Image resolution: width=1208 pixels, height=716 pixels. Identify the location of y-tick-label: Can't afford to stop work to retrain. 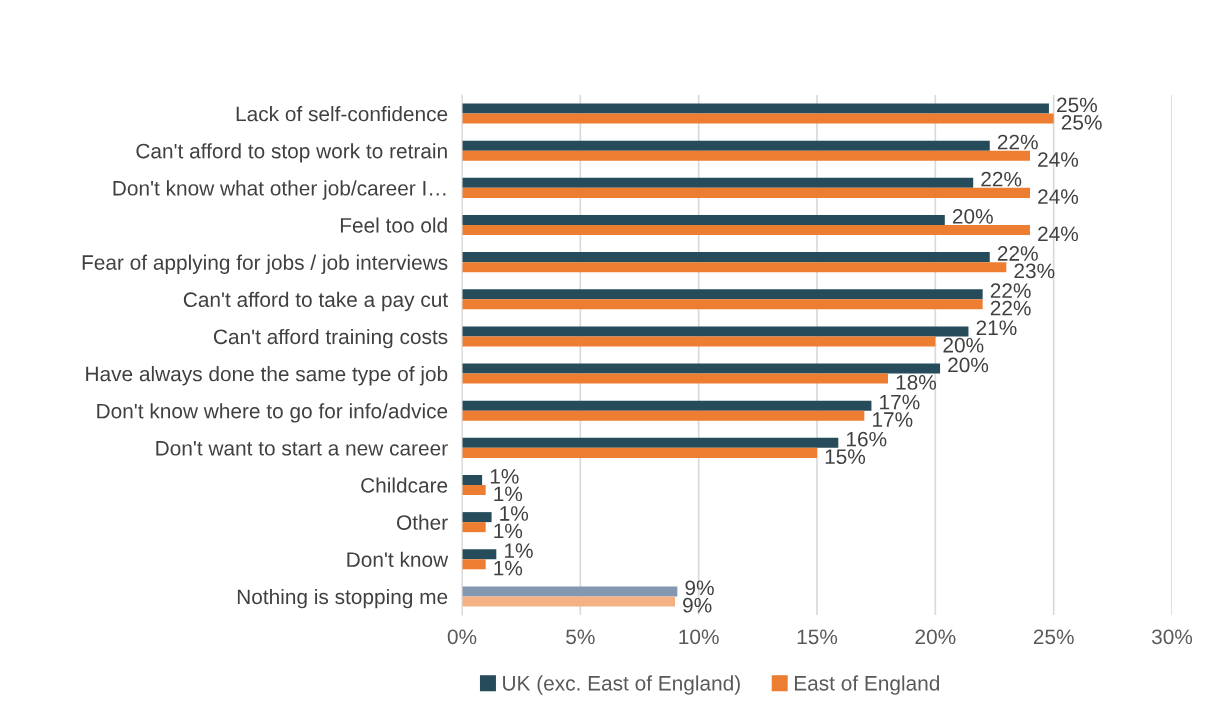
(291, 153).